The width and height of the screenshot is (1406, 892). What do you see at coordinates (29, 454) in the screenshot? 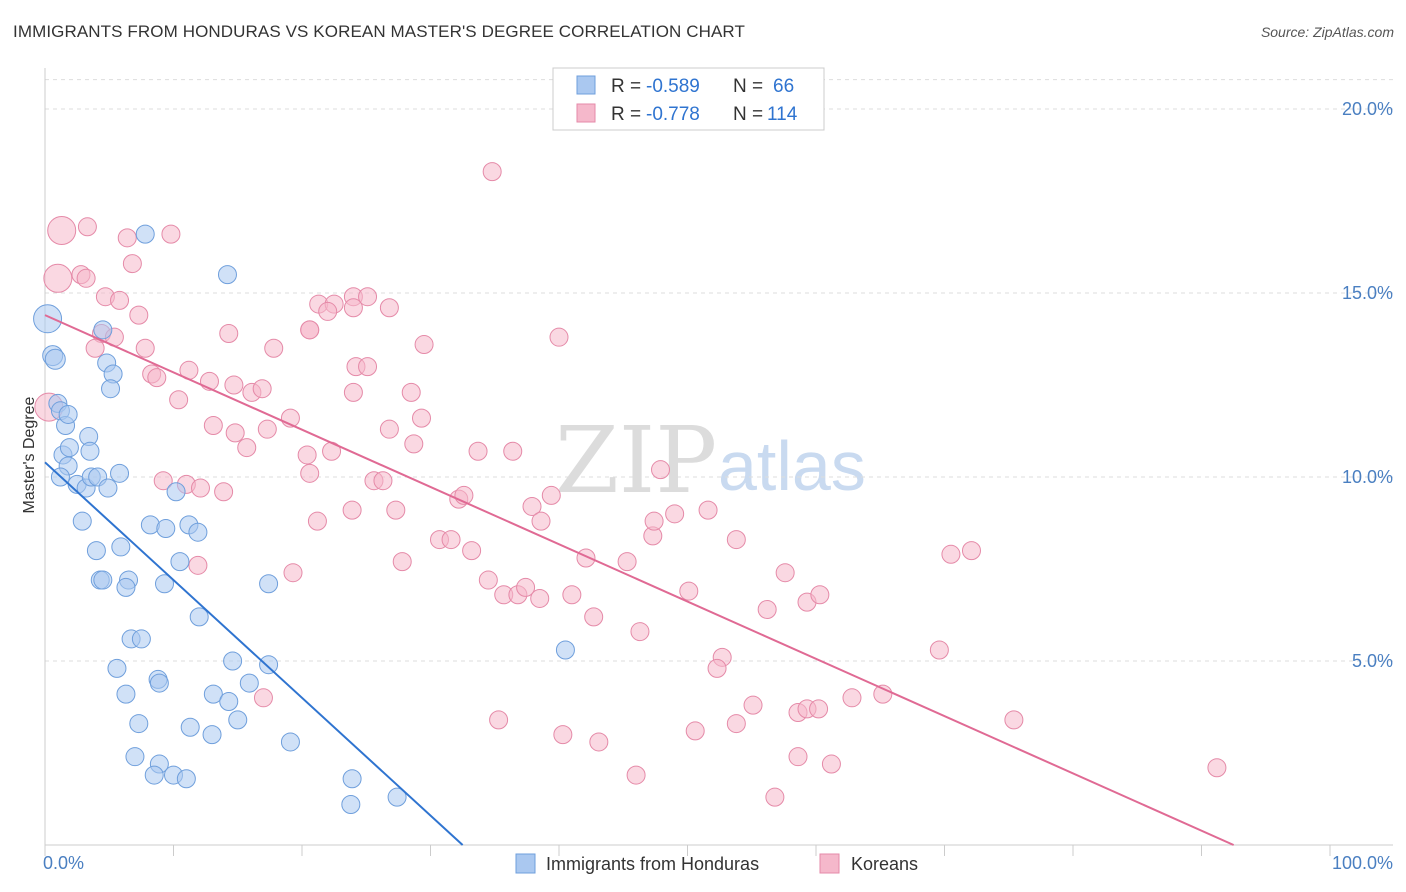
I see `y-axis-label: Master's Degree` at bounding box center [29, 454].